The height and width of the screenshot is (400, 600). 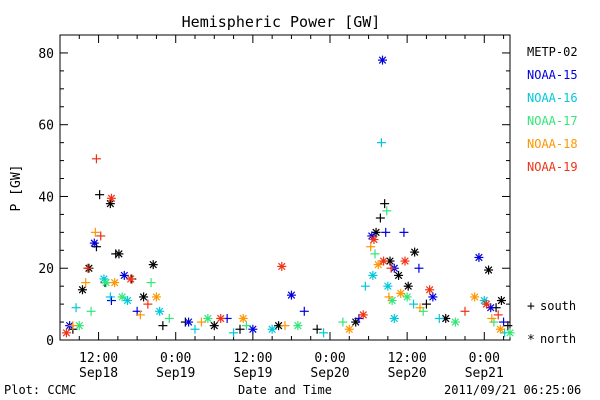 I want to click on legend-item-noaa-19: NOAA-19, so click(x=552, y=167).